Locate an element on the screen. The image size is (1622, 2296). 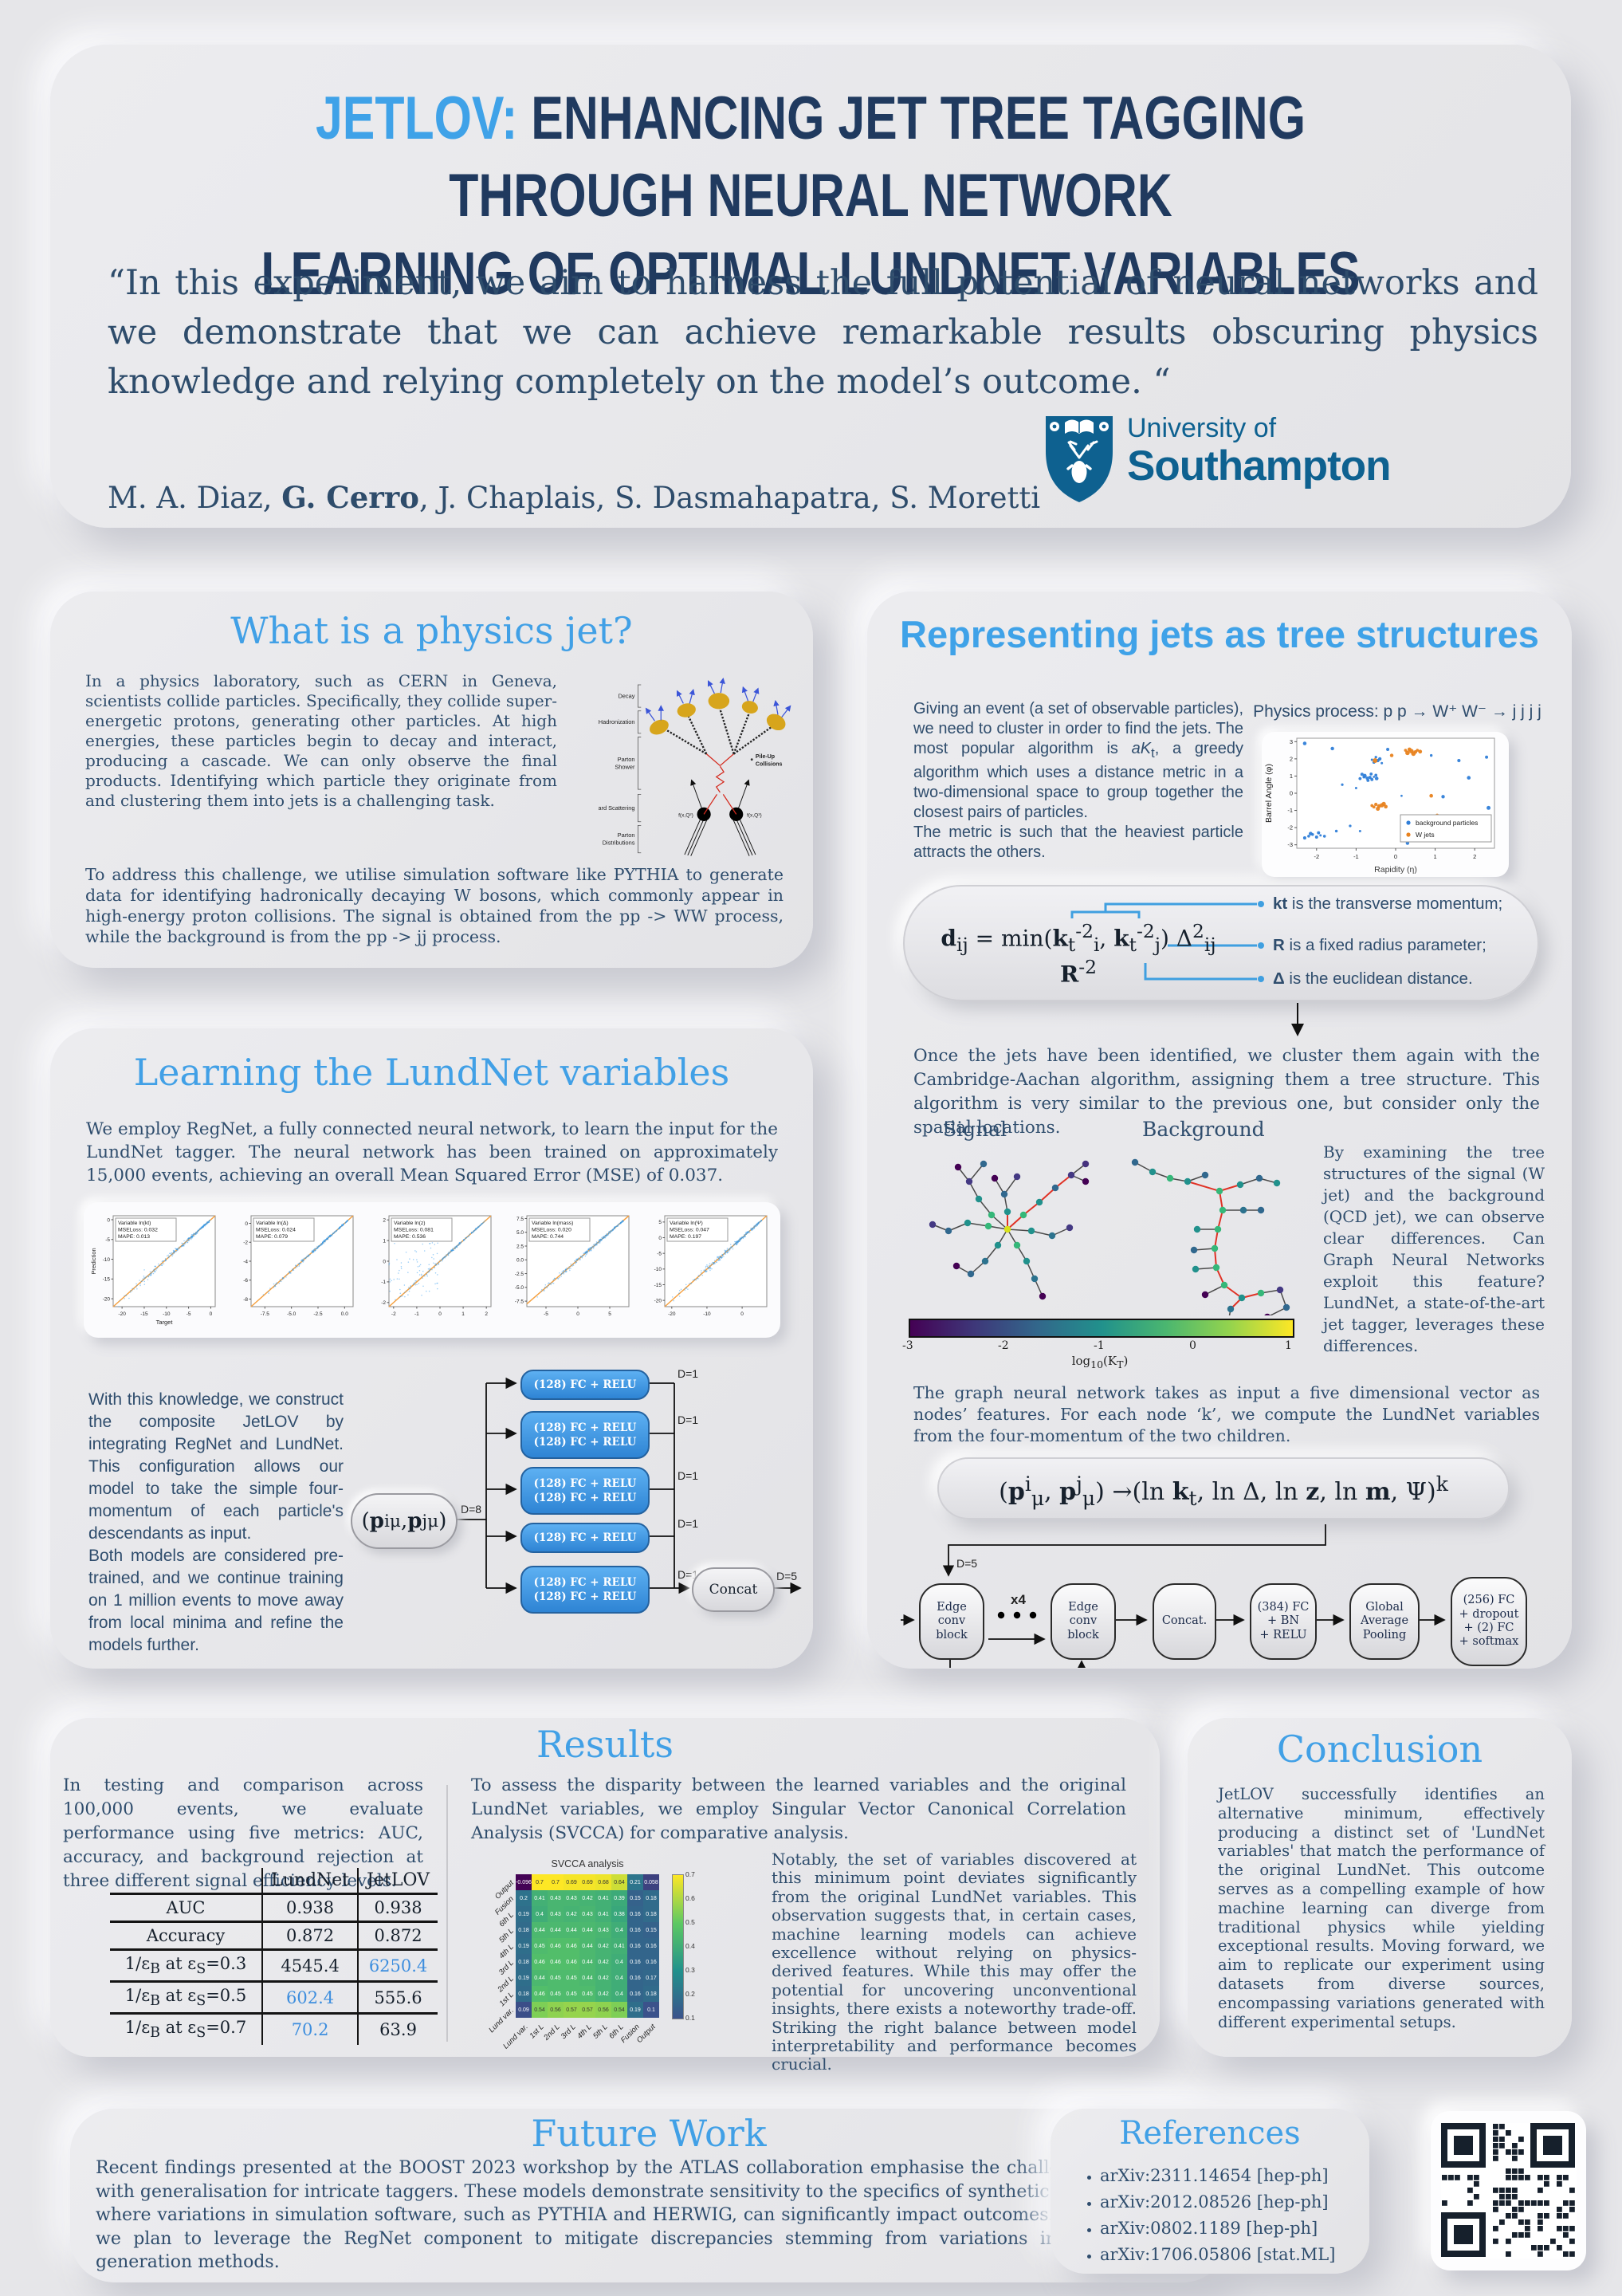
svg-text: Prediction is located at coordinates (93, 1261).